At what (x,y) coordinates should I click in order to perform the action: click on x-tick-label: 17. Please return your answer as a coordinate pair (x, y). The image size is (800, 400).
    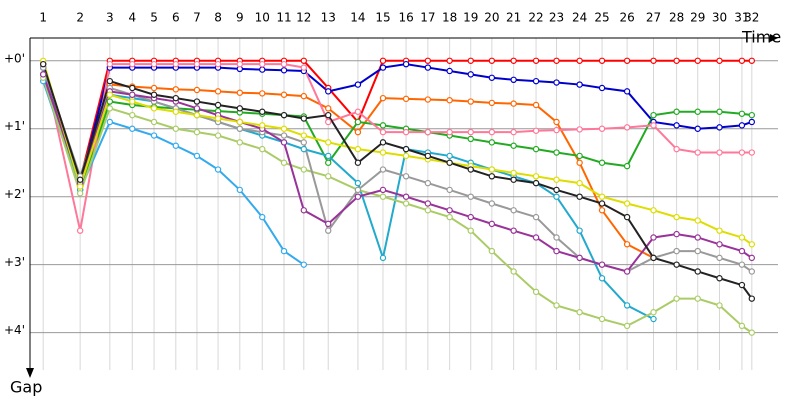
    Looking at the image, I should click on (427, 18).